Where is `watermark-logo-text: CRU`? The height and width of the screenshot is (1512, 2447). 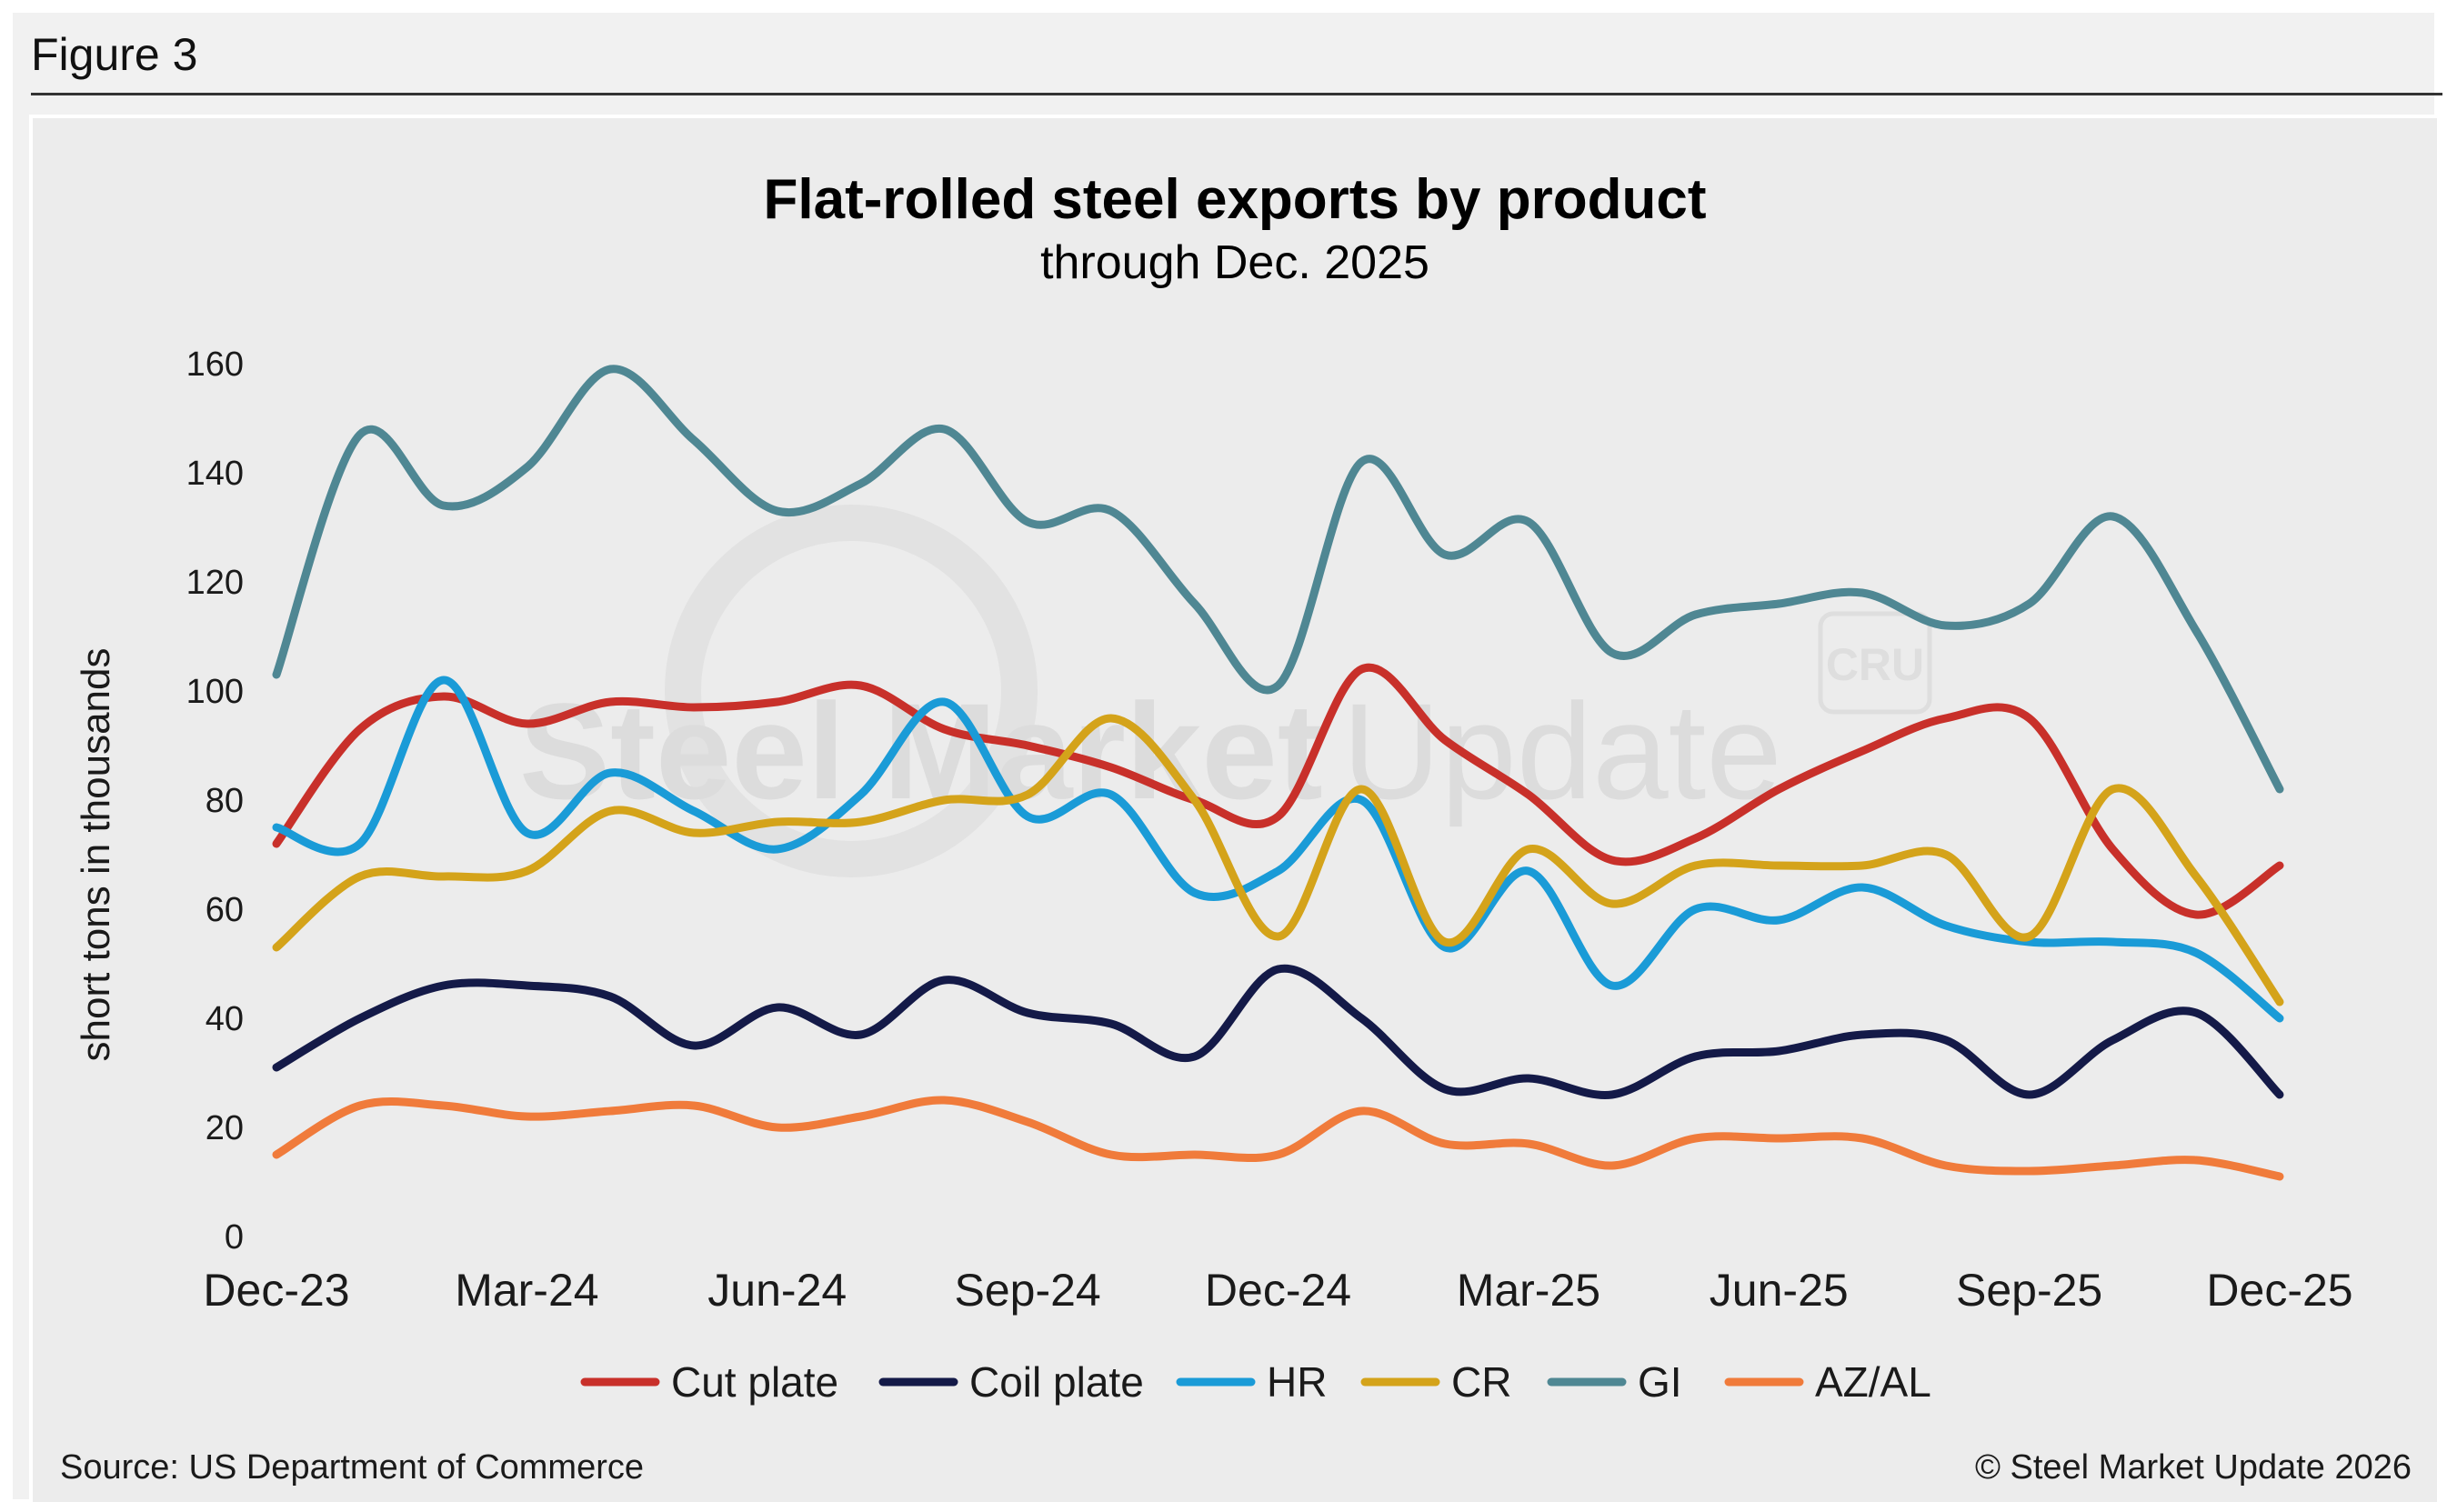
watermark-logo-text: CRU is located at coordinates (1875, 664).